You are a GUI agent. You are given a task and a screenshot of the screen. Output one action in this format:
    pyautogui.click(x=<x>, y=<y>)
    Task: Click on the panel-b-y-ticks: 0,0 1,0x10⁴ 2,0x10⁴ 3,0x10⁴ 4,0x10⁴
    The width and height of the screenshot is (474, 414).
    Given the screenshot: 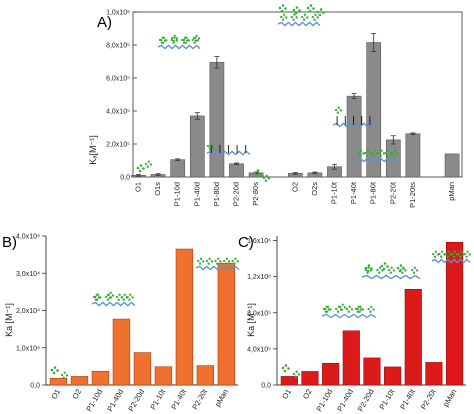 What is the action you would take?
    pyautogui.click(x=31, y=312)
    